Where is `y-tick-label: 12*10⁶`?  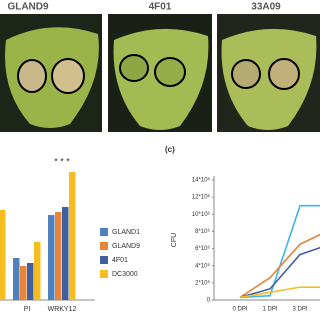
y-tick-label: 12*10⁶ is located at coordinates (201, 197).